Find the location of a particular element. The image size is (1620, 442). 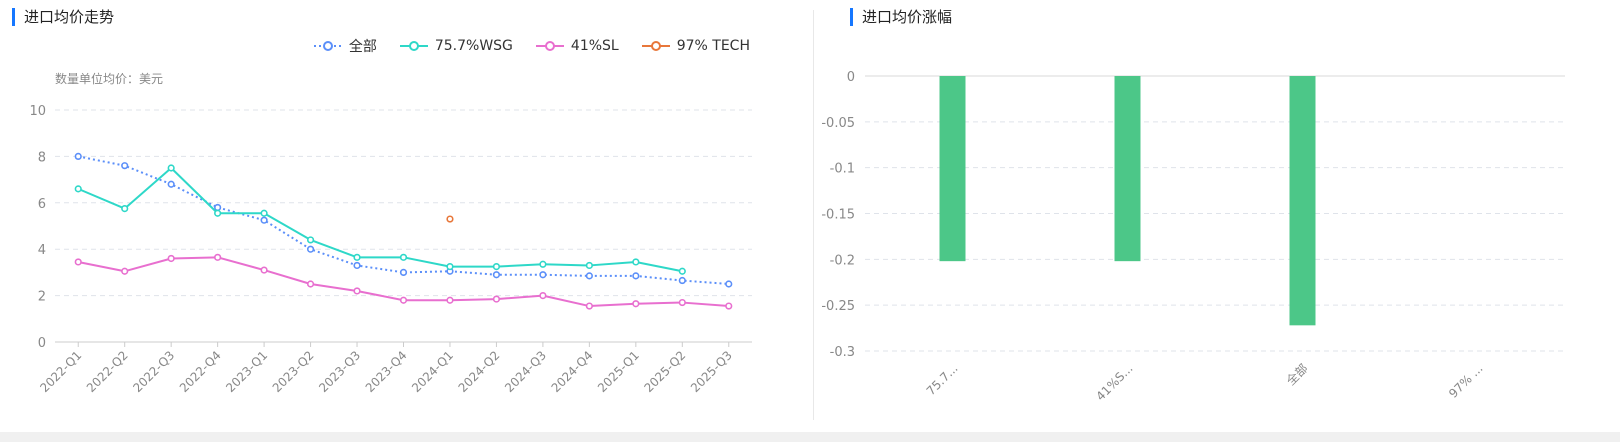

unit-label: 数量单位均价：美元 is located at coordinates (109, 79).